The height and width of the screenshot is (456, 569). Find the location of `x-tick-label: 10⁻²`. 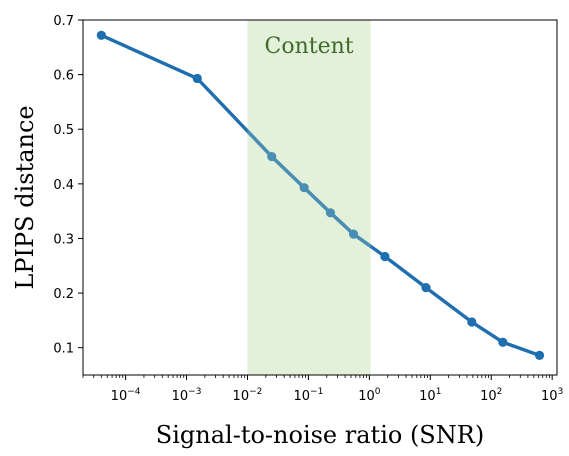

x-tick-label: 10⁻² is located at coordinates (248, 395).